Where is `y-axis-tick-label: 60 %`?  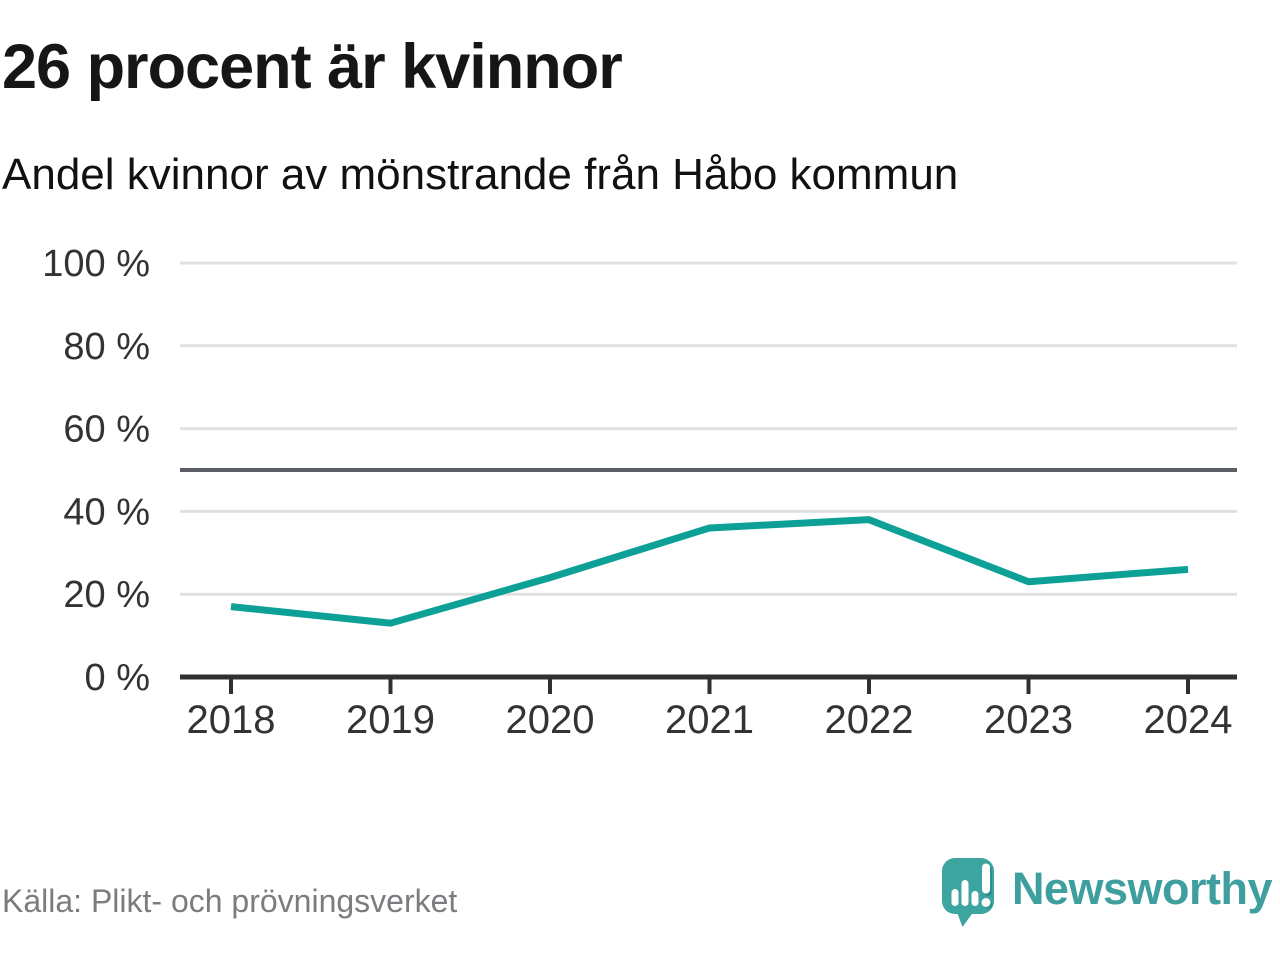
y-axis-tick-label: 60 % is located at coordinates (106, 430).